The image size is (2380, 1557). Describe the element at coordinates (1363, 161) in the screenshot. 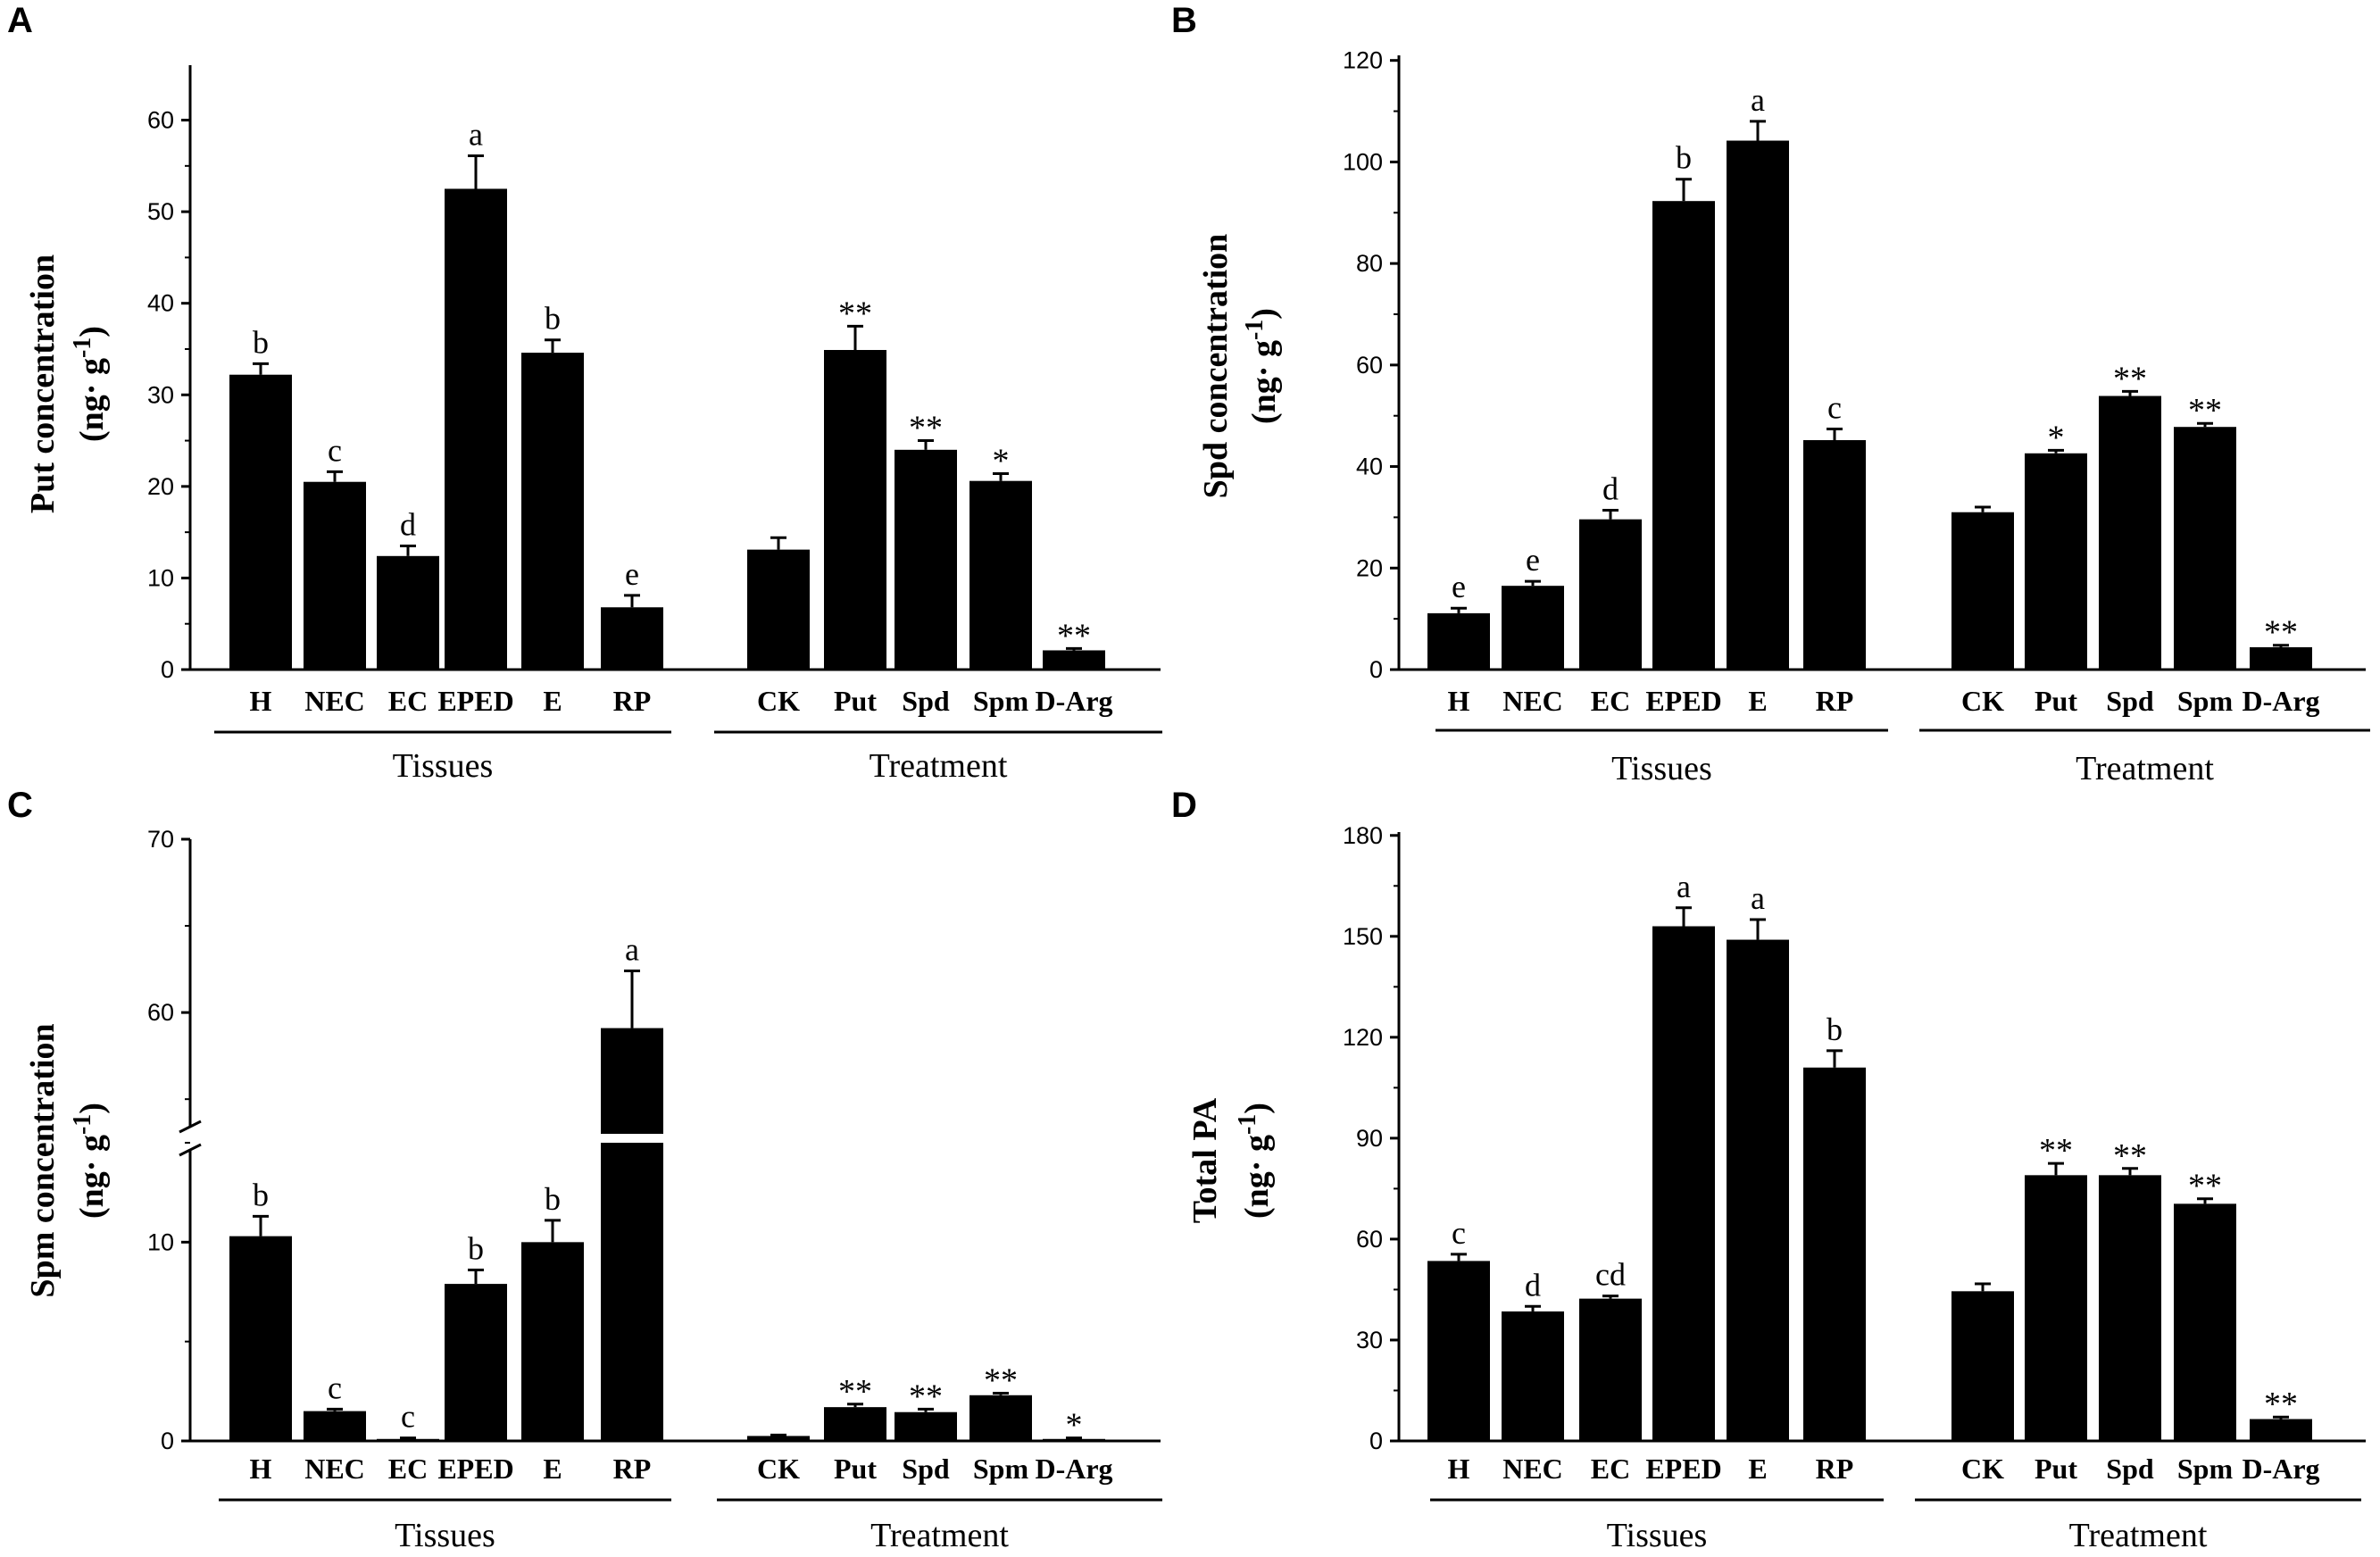

I see `y-tick-label: 100` at that location.